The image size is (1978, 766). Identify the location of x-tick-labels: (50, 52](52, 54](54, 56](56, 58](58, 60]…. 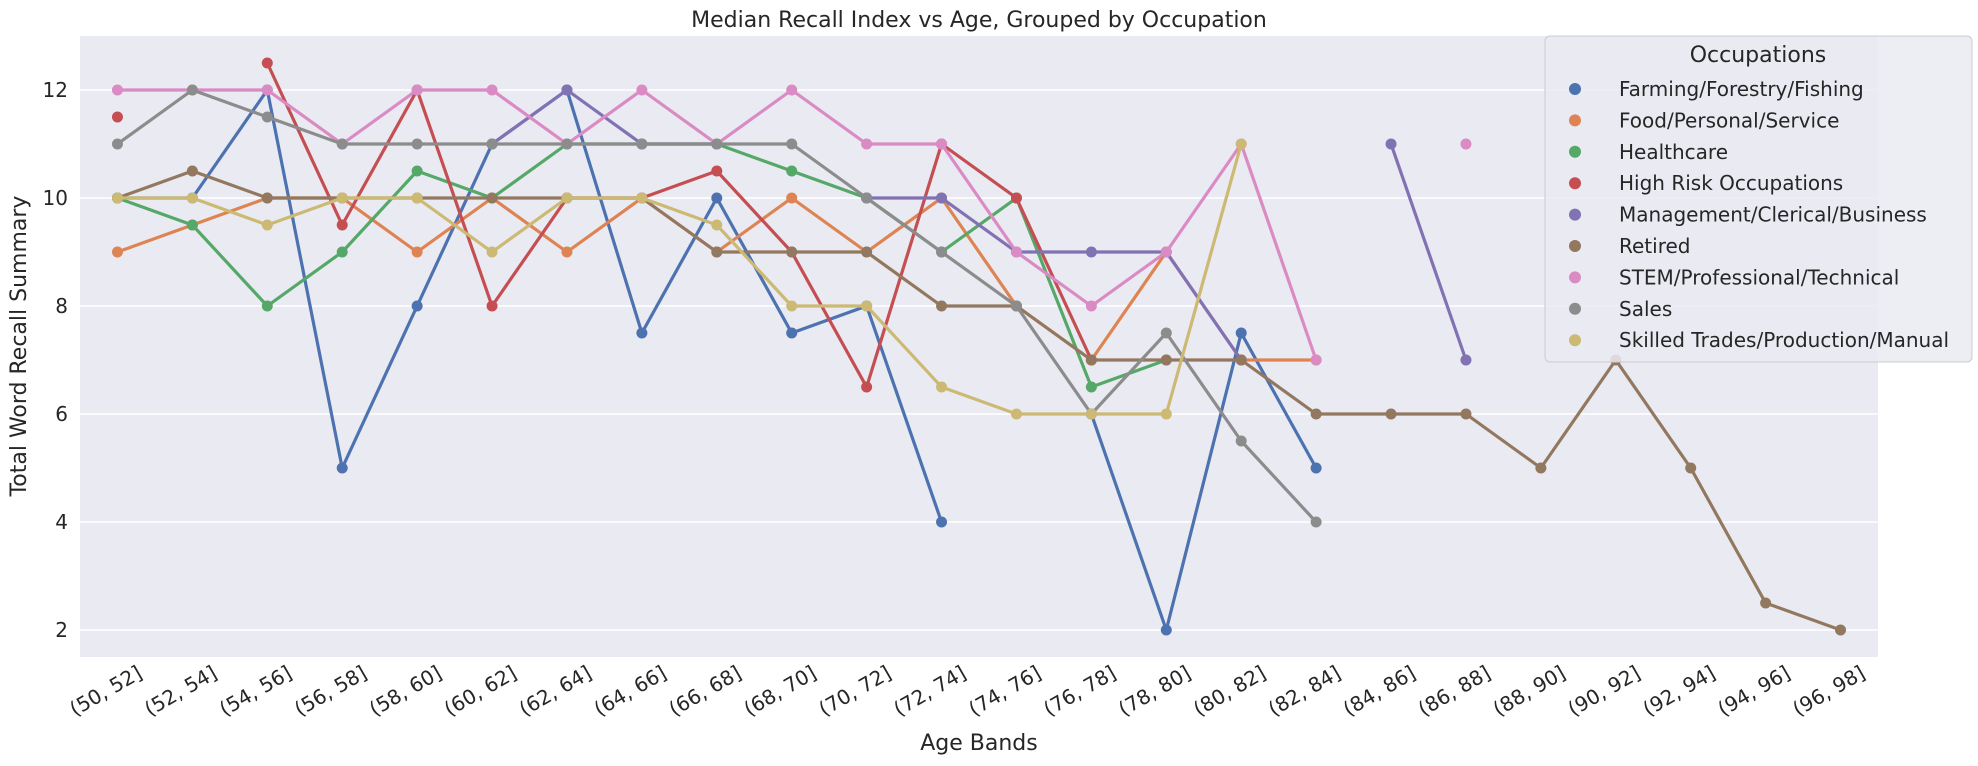
(967, 691).